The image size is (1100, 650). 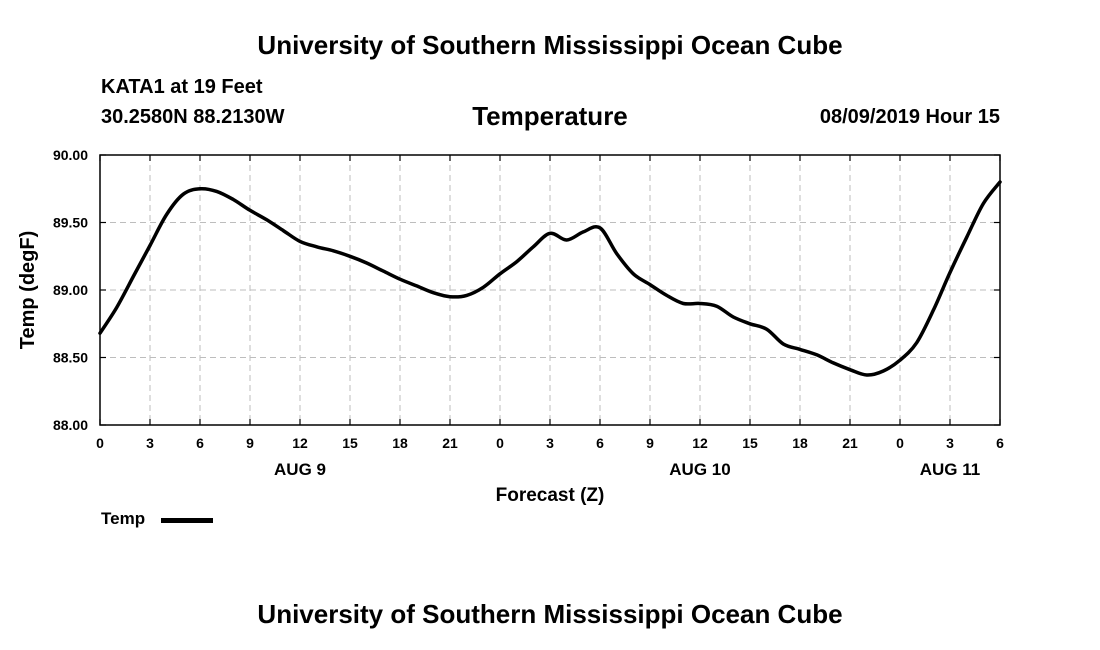 I want to click on y-tick-label: 90.00, so click(x=70, y=155).